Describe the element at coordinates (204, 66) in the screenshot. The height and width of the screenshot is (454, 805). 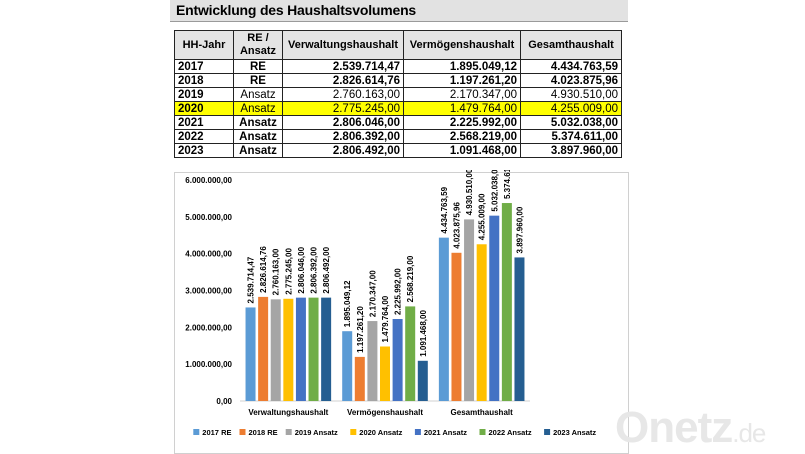
I see `cell-year: 2017` at that location.